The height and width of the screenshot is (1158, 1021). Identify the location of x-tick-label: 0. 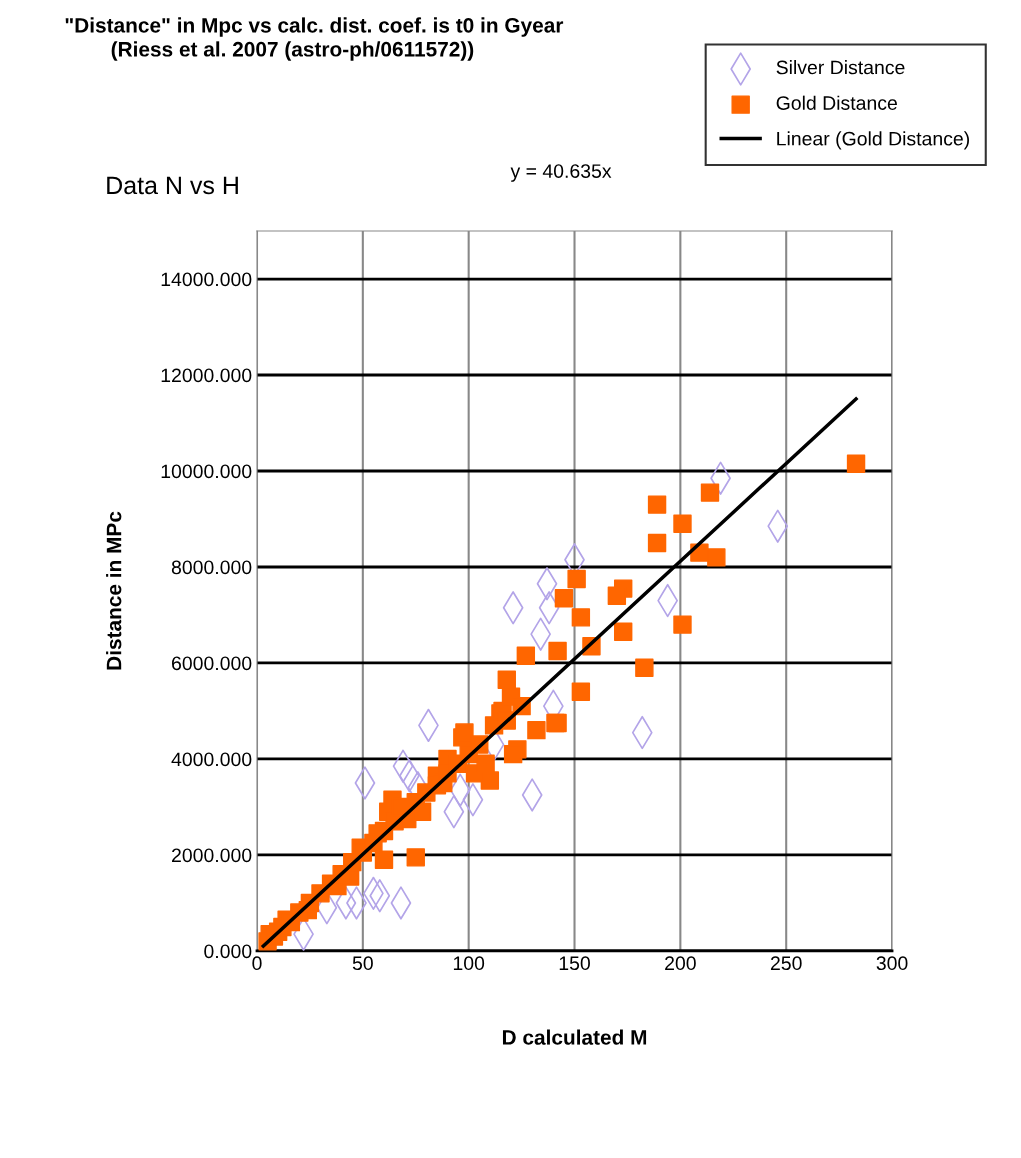
(257, 963).